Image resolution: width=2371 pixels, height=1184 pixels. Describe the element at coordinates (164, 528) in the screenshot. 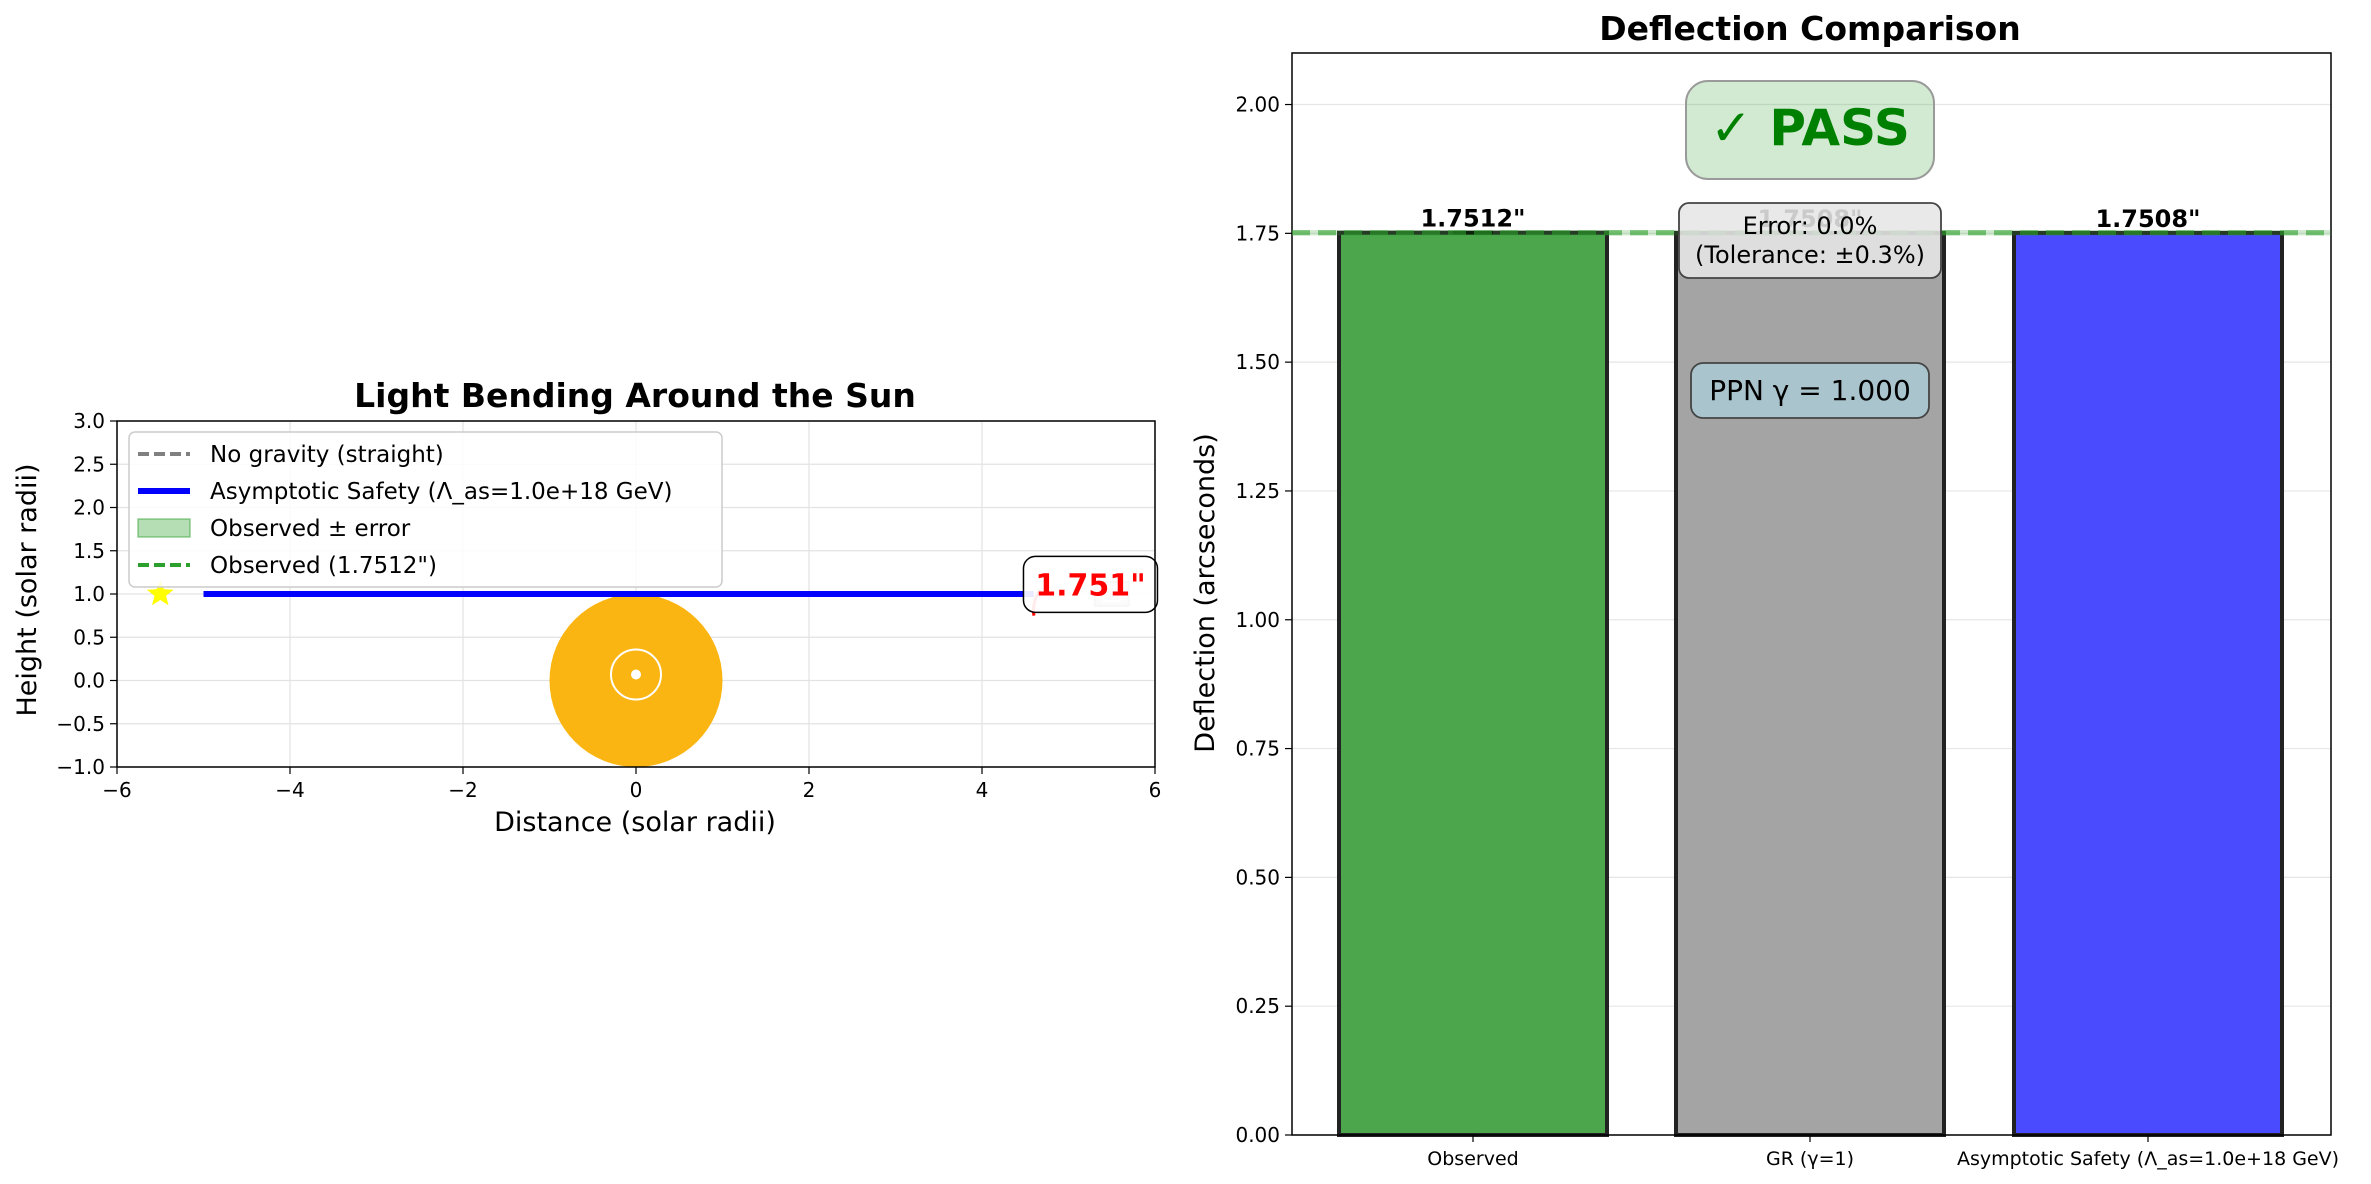

I see `legend-handle-patch` at that location.